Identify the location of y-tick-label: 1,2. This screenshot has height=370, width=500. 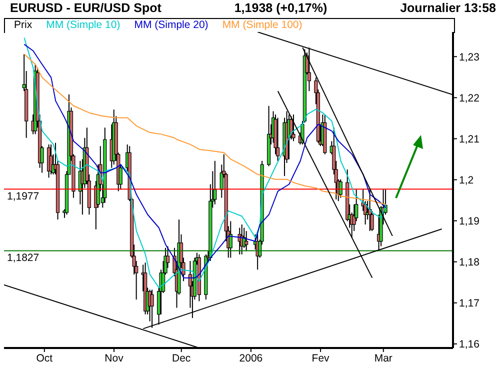
(466, 180).